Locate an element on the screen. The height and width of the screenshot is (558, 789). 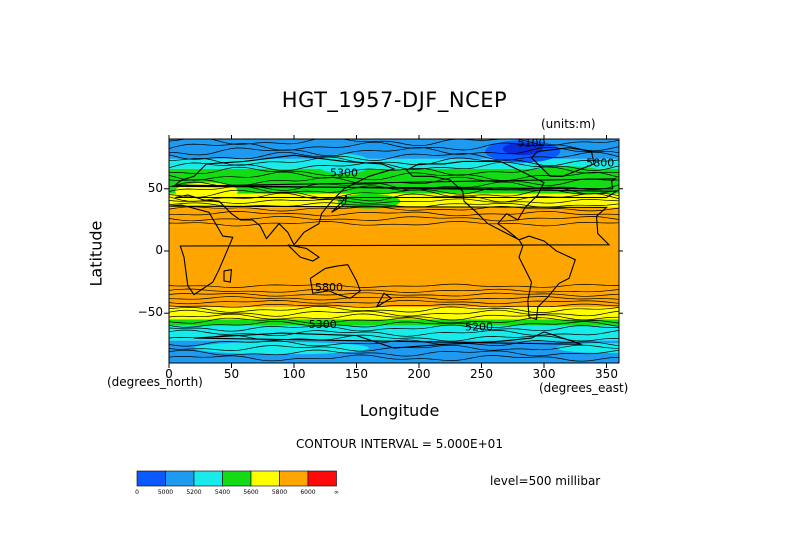
x-tick-label: 350 is located at coordinates (606, 374).